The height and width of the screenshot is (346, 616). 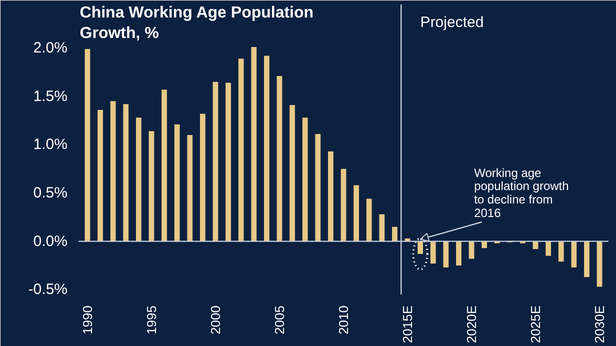 What do you see at coordinates (408, 324) in the screenshot?
I see `x-tick-label: 2015E` at bounding box center [408, 324].